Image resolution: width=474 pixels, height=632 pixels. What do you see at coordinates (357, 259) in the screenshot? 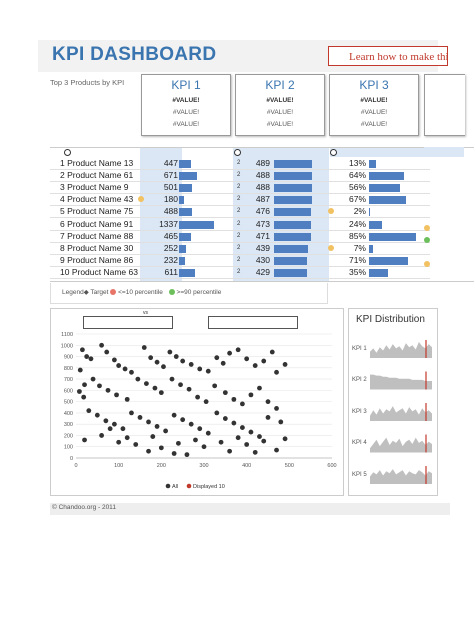
I see `kpi3-value: 71%` at bounding box center [357, 259].